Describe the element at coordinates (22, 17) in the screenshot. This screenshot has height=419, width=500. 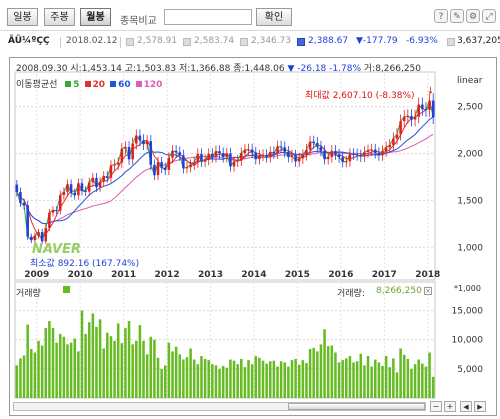
I see `tab-daily: 일봉` at that location.